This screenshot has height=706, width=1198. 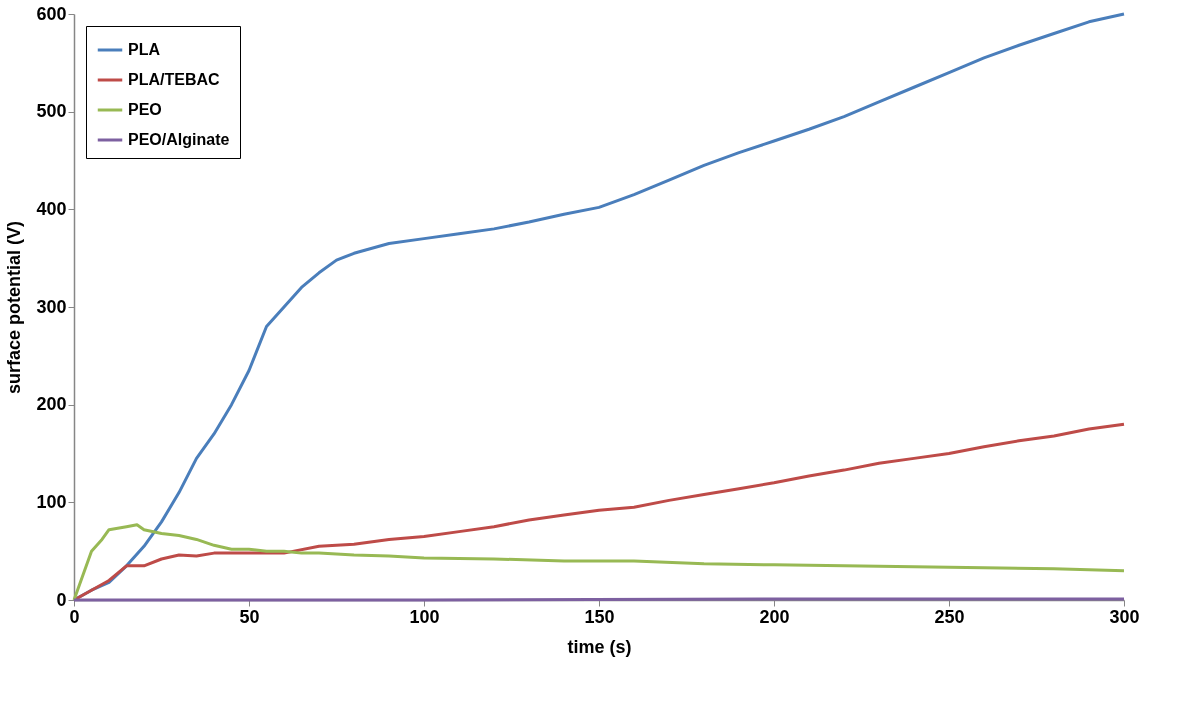 What do you see at coordinates (14, 307) in the screenshot?
I see `y-axis-title: surface potential (V)` at bounding box center [14, 307].